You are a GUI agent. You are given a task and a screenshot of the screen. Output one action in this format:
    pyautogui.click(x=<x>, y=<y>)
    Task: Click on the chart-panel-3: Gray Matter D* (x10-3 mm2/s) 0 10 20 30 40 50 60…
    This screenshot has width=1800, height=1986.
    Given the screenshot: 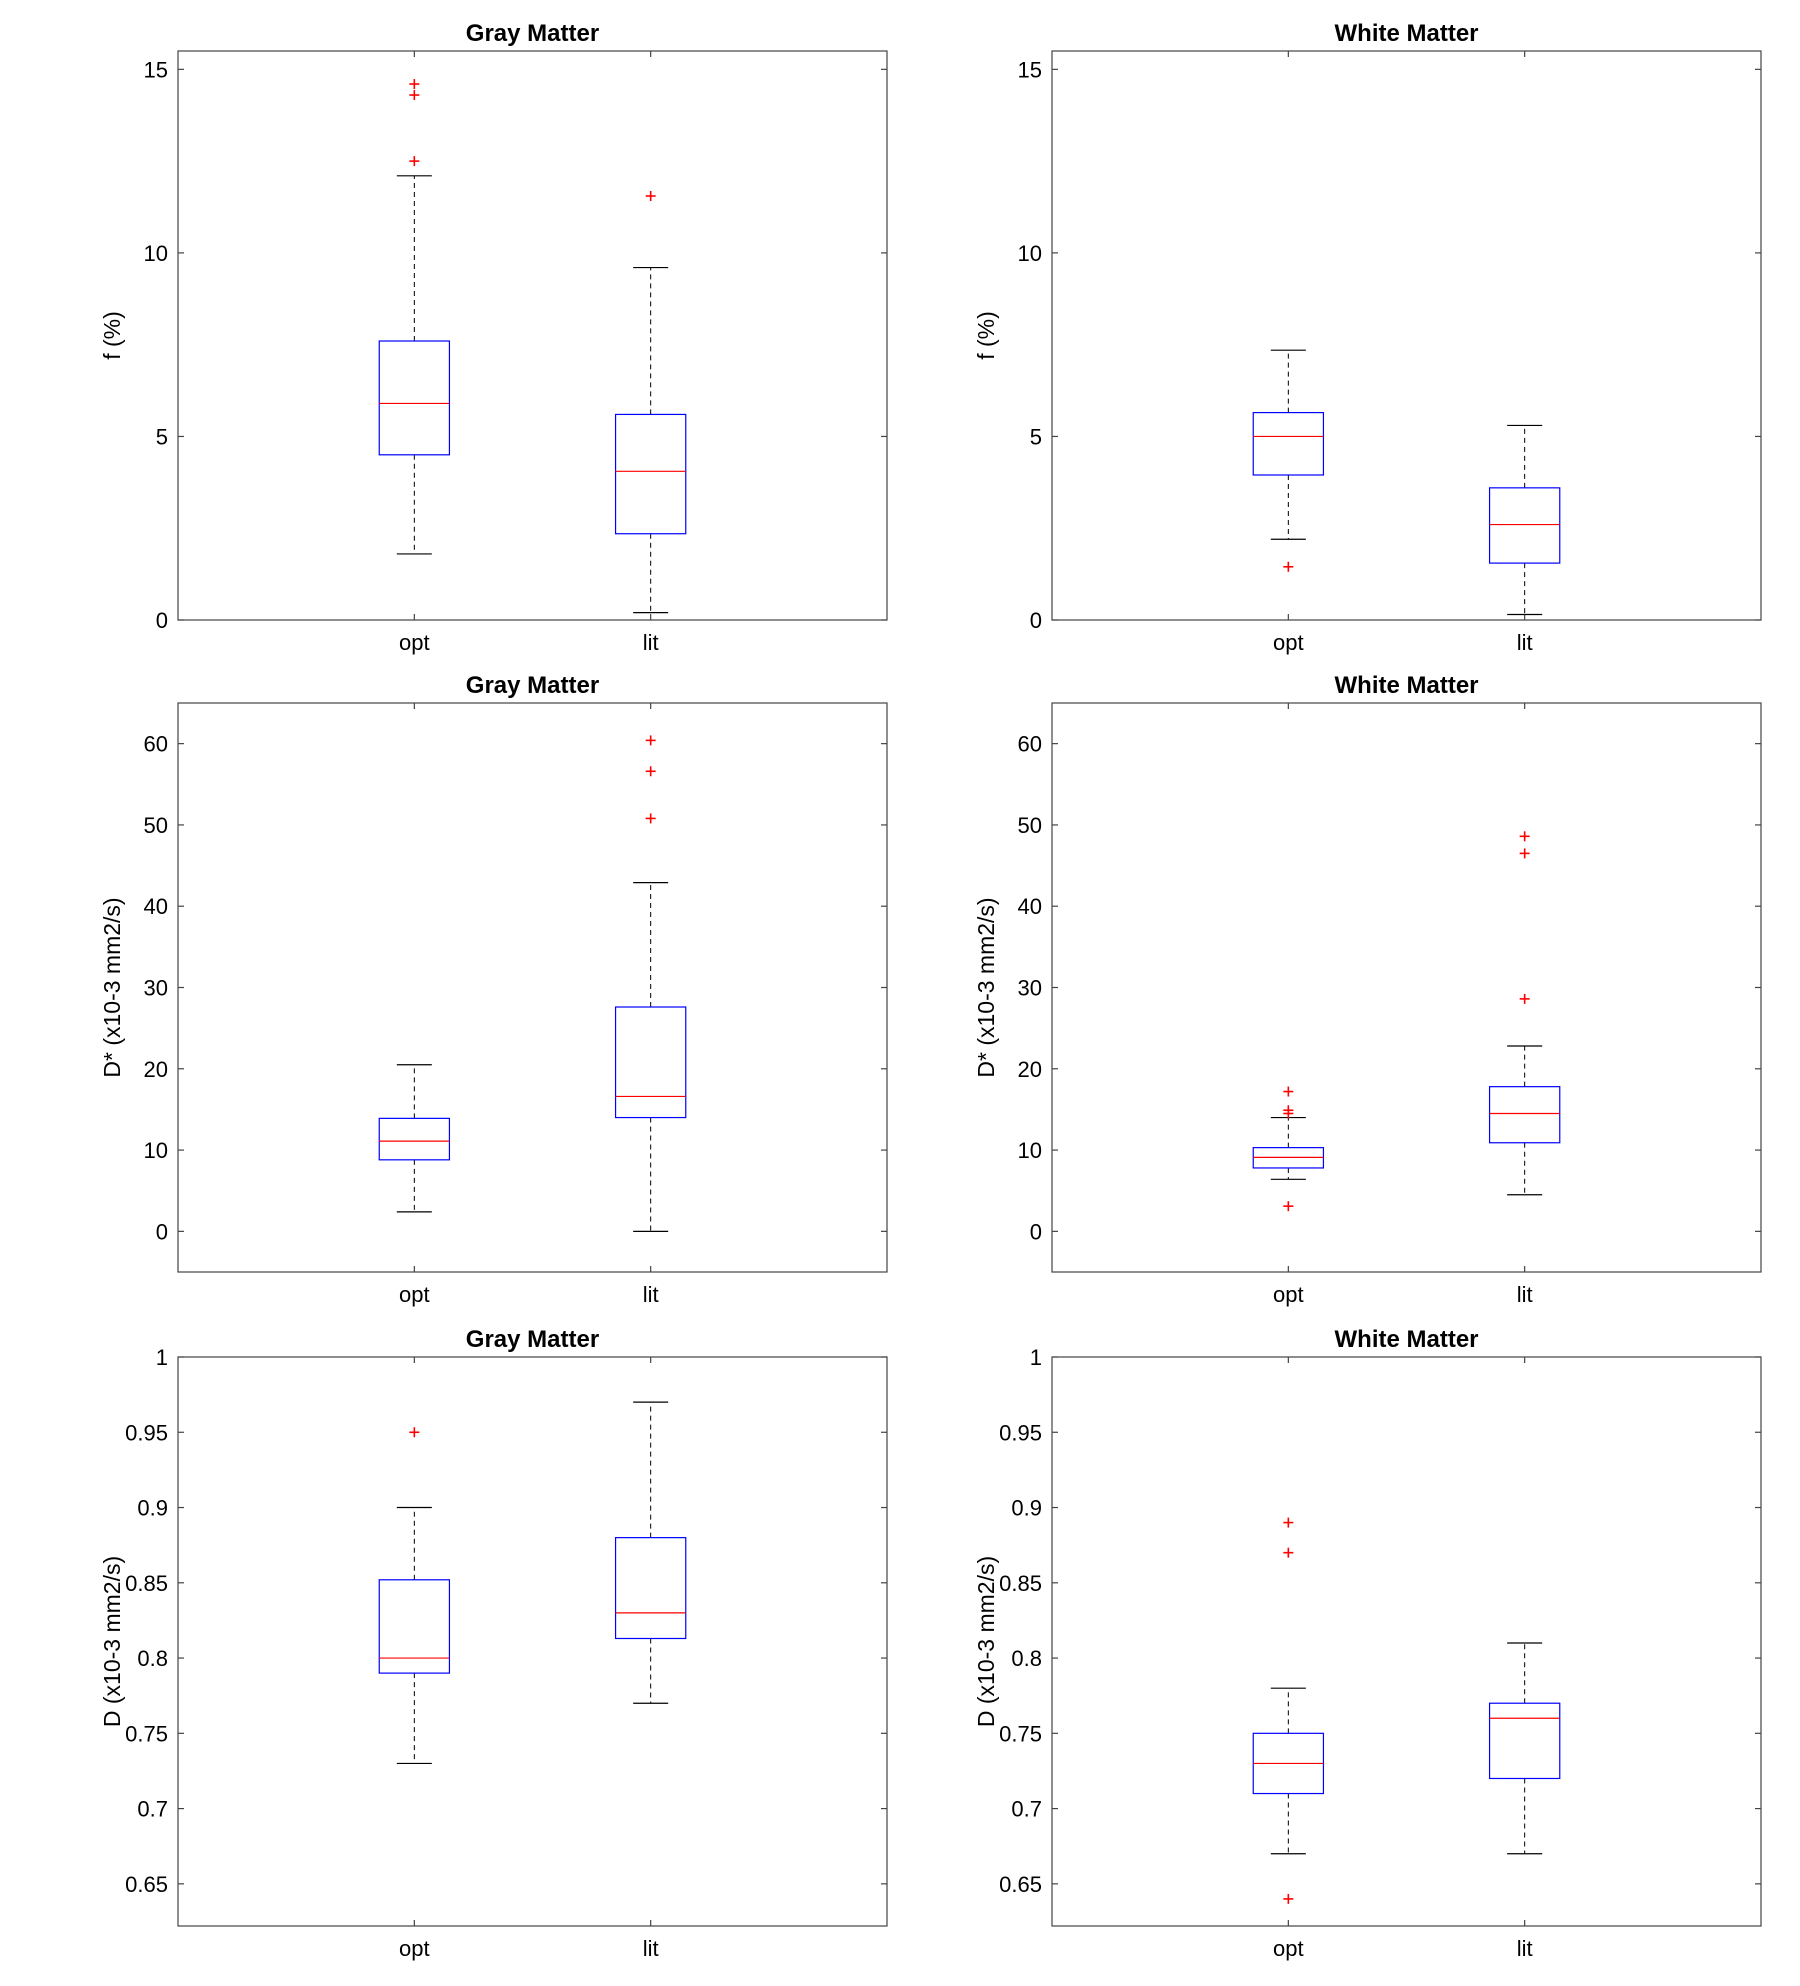 What is the action you would take?
    pyautogui.click(x=493, y=989)
    